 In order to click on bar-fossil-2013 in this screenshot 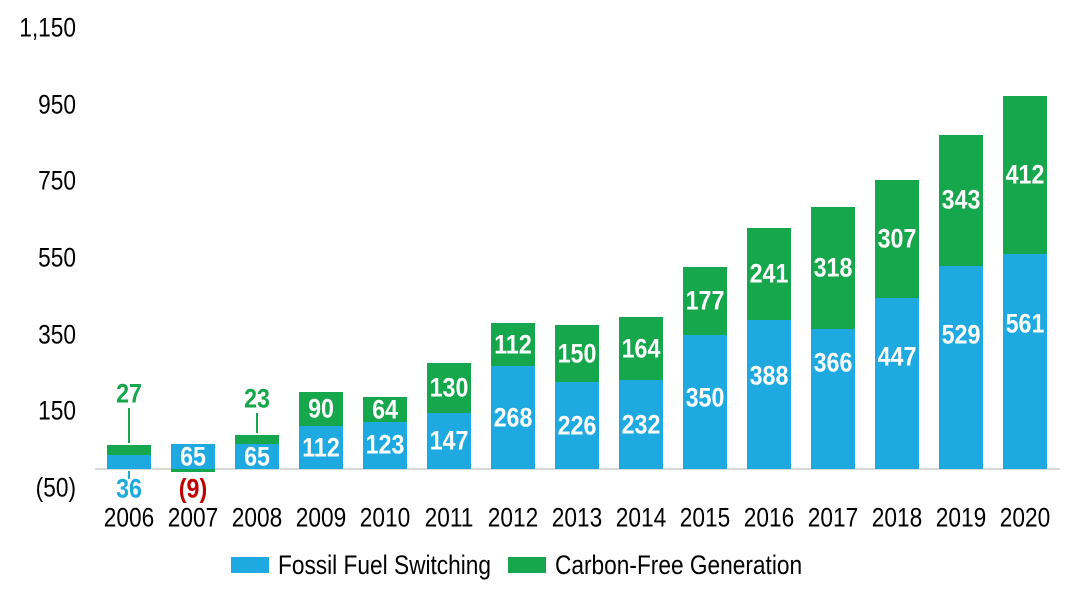, I will do `click(577, 425)`.